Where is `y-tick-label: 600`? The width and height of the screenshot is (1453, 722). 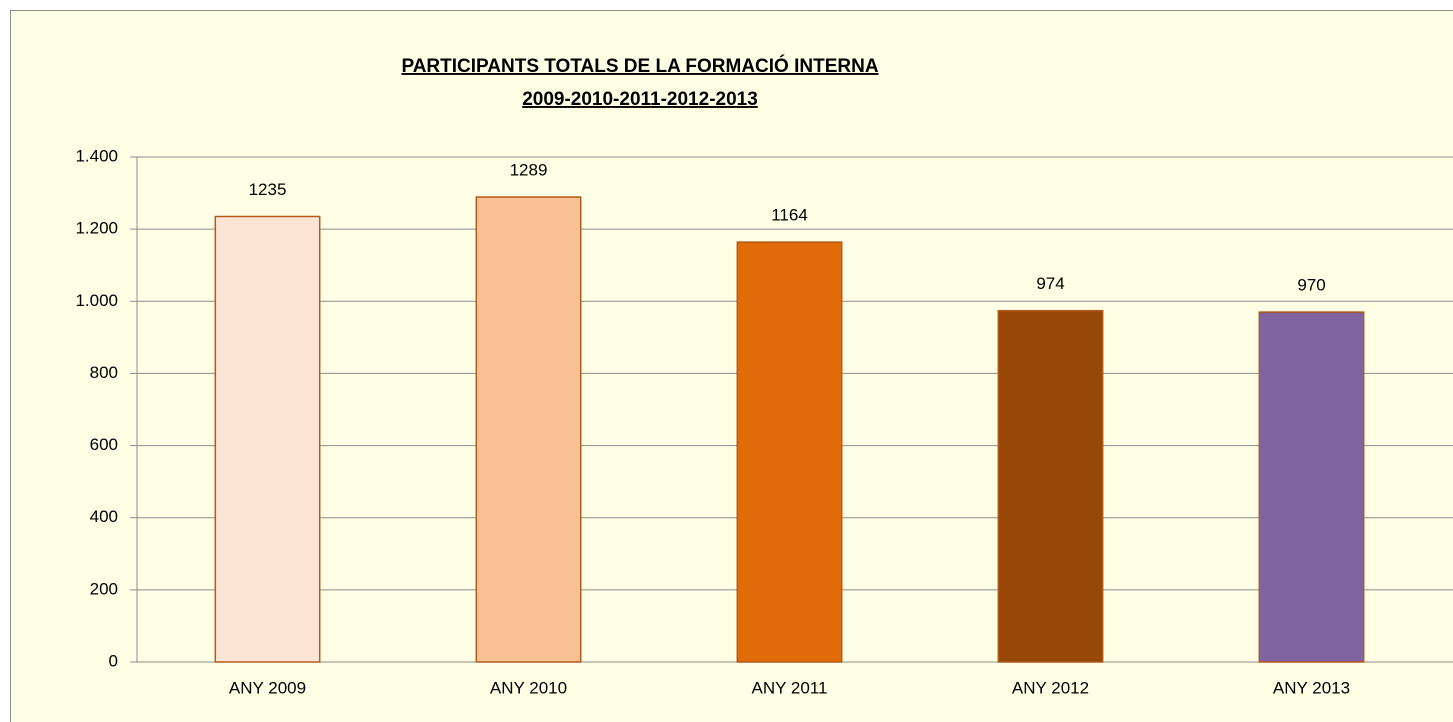
y-tick-label: 600 is located at coordinates (104, 444).